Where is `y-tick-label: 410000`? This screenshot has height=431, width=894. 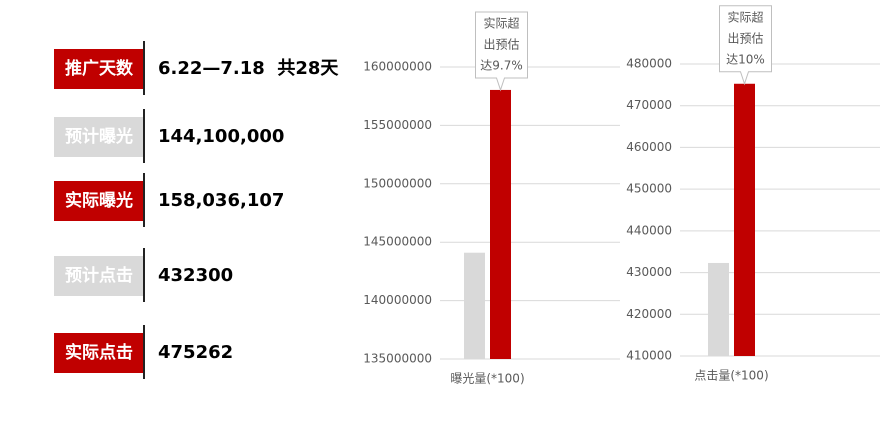 y-tick-label: 410000 is located at coordinates (649, 356).